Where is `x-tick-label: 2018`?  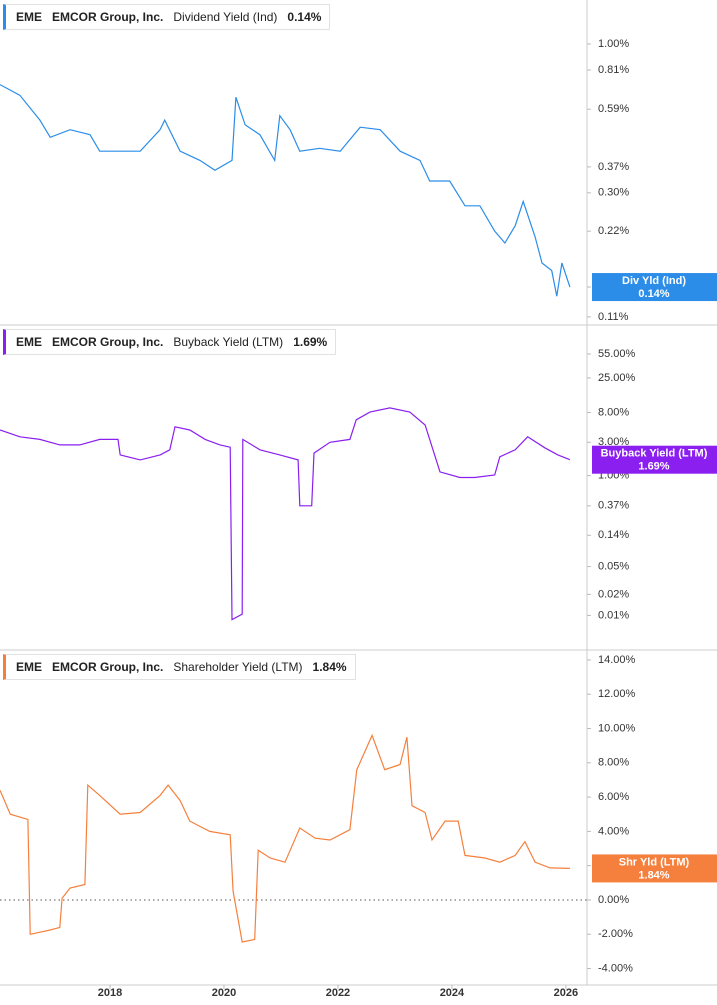
x-tick-label: 2018 is located at coordinates (110, 993).